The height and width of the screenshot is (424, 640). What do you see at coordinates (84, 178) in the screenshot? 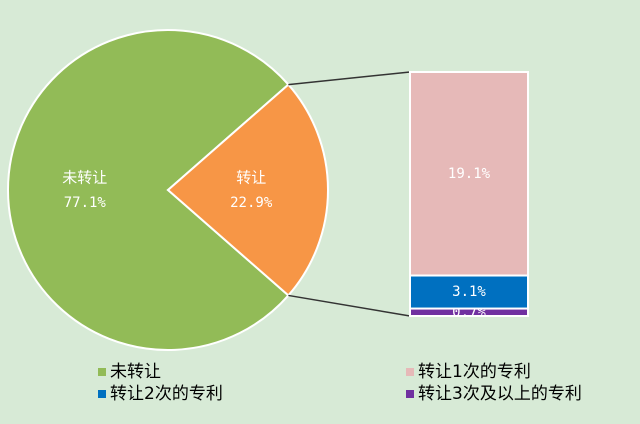
I see `slice-label: 未转让` at bounding box center [84, 178].